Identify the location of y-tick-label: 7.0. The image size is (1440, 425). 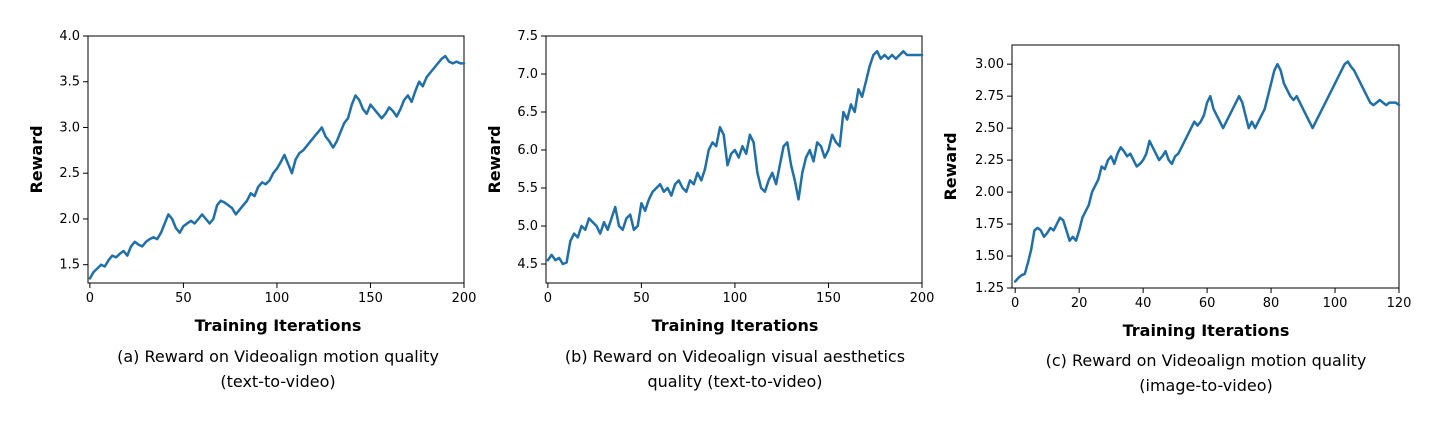
(527, 74).